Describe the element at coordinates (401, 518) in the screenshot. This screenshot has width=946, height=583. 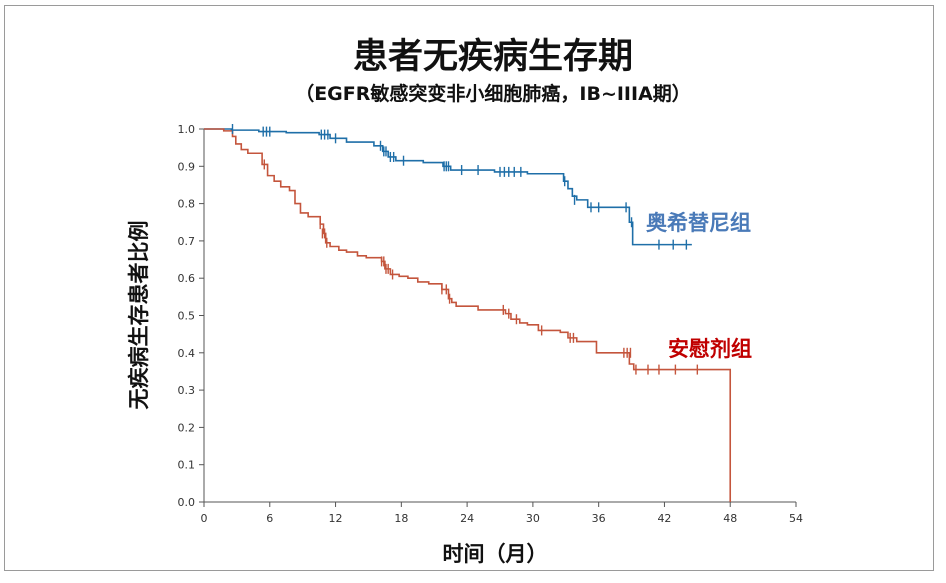
I see `x-tick-label: 18` at that location.